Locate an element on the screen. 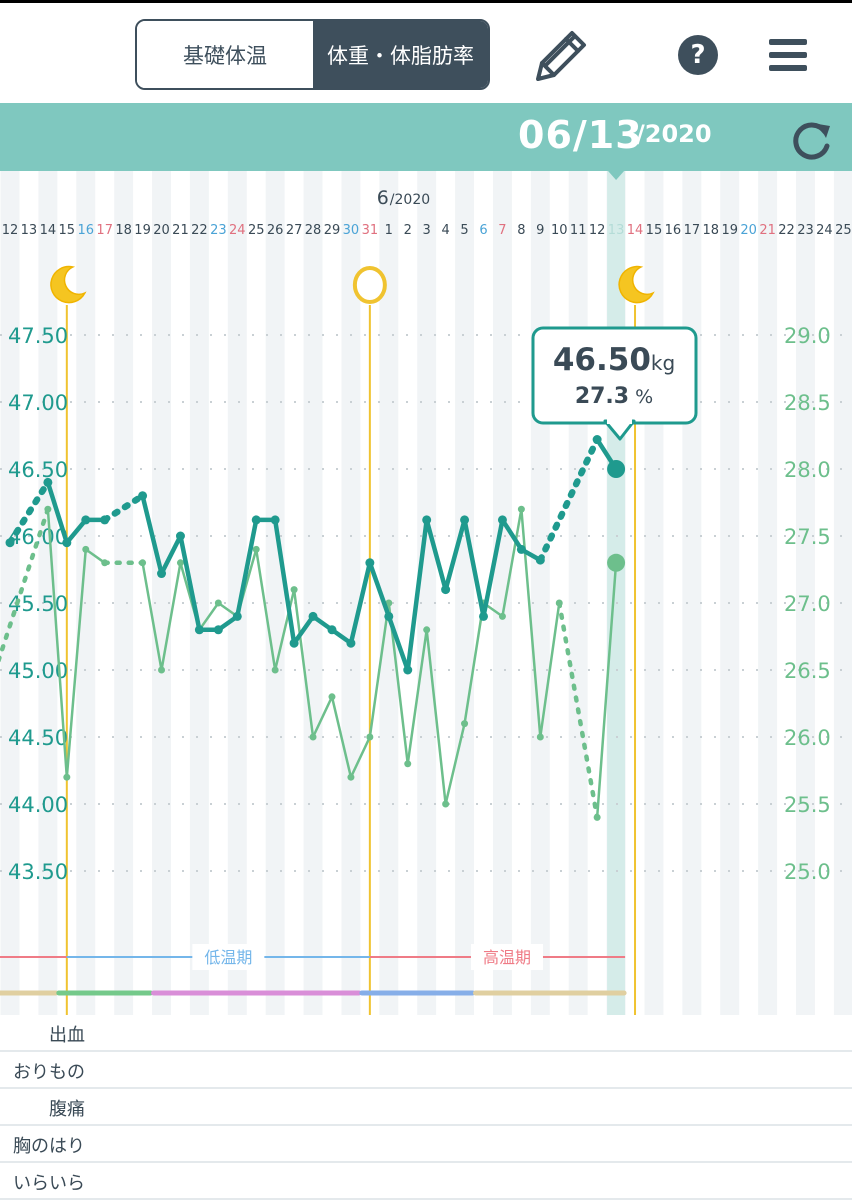 The image size is (852, 1200). tooltip-fat: 27.3 % is located at coordinates (614, 396).